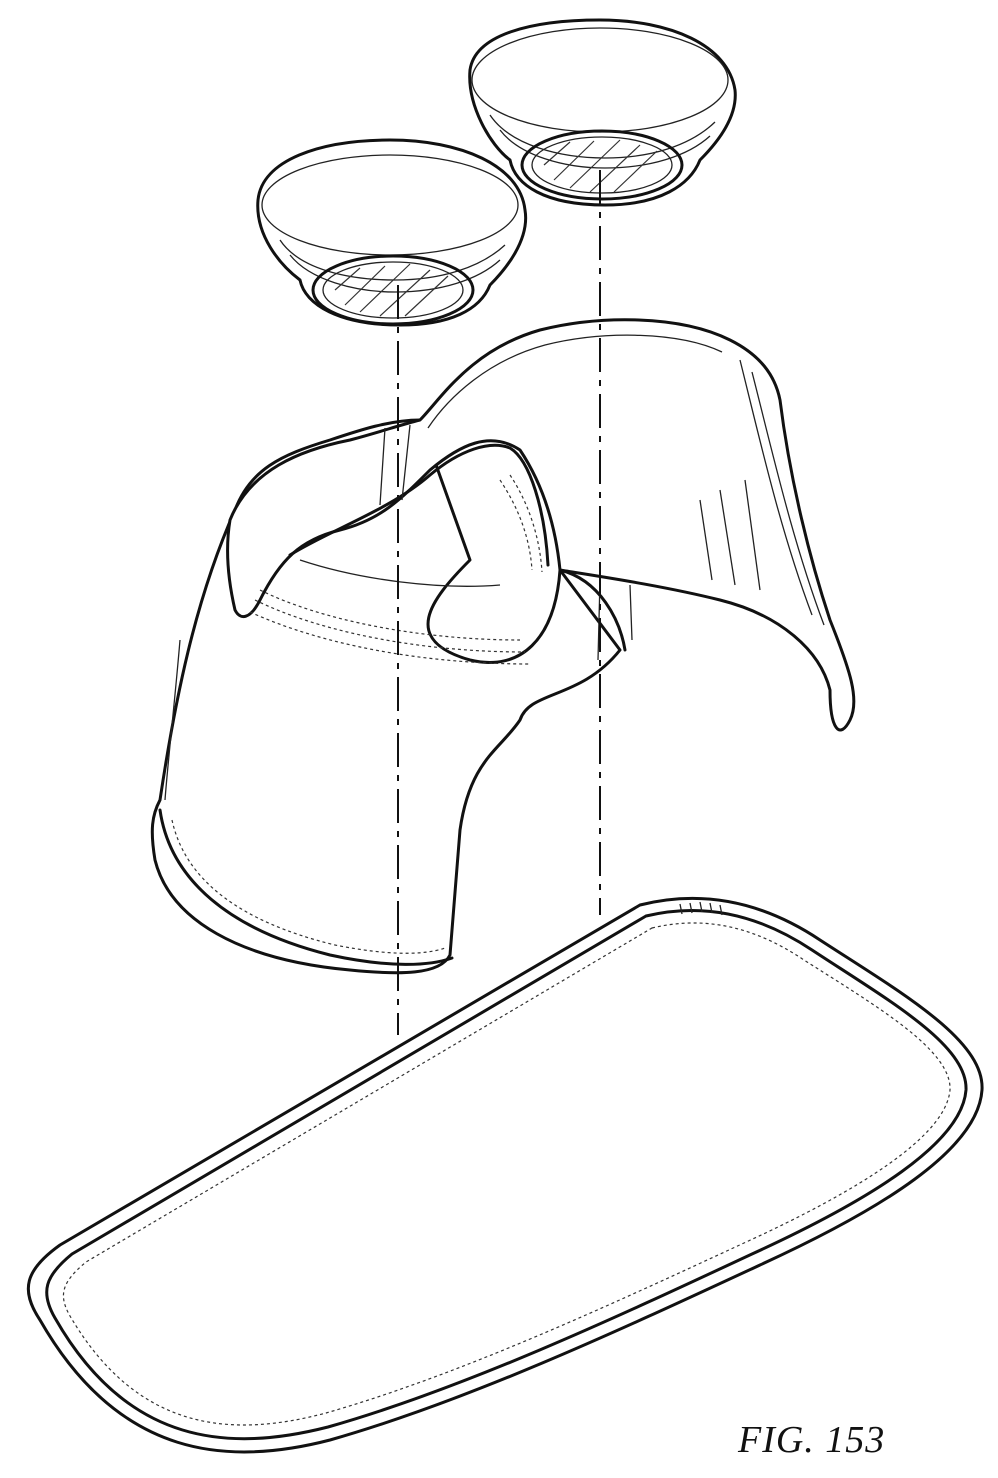 This screenshot has height=1478, width=998. I want to click on left-cup-icon, so click(392, 232).